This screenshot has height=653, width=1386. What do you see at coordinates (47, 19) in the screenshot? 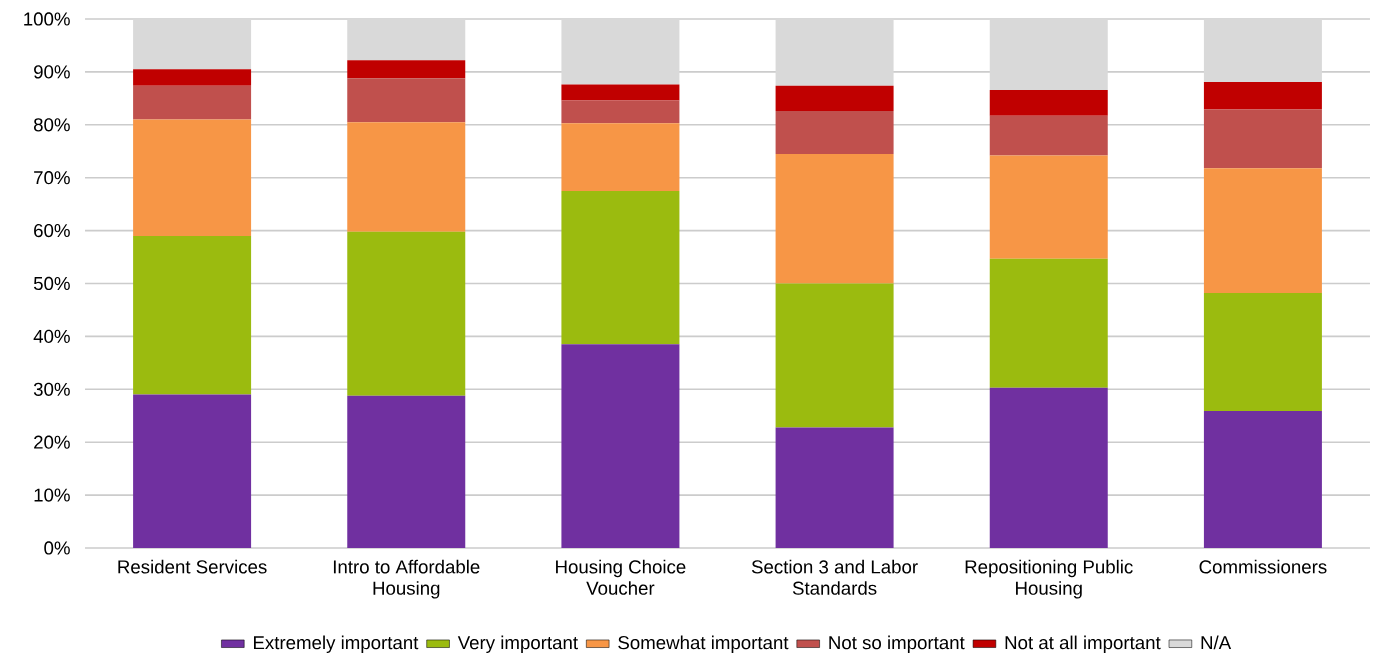
I see `y-tick-label: 100%` at bounding box center [47, 19].